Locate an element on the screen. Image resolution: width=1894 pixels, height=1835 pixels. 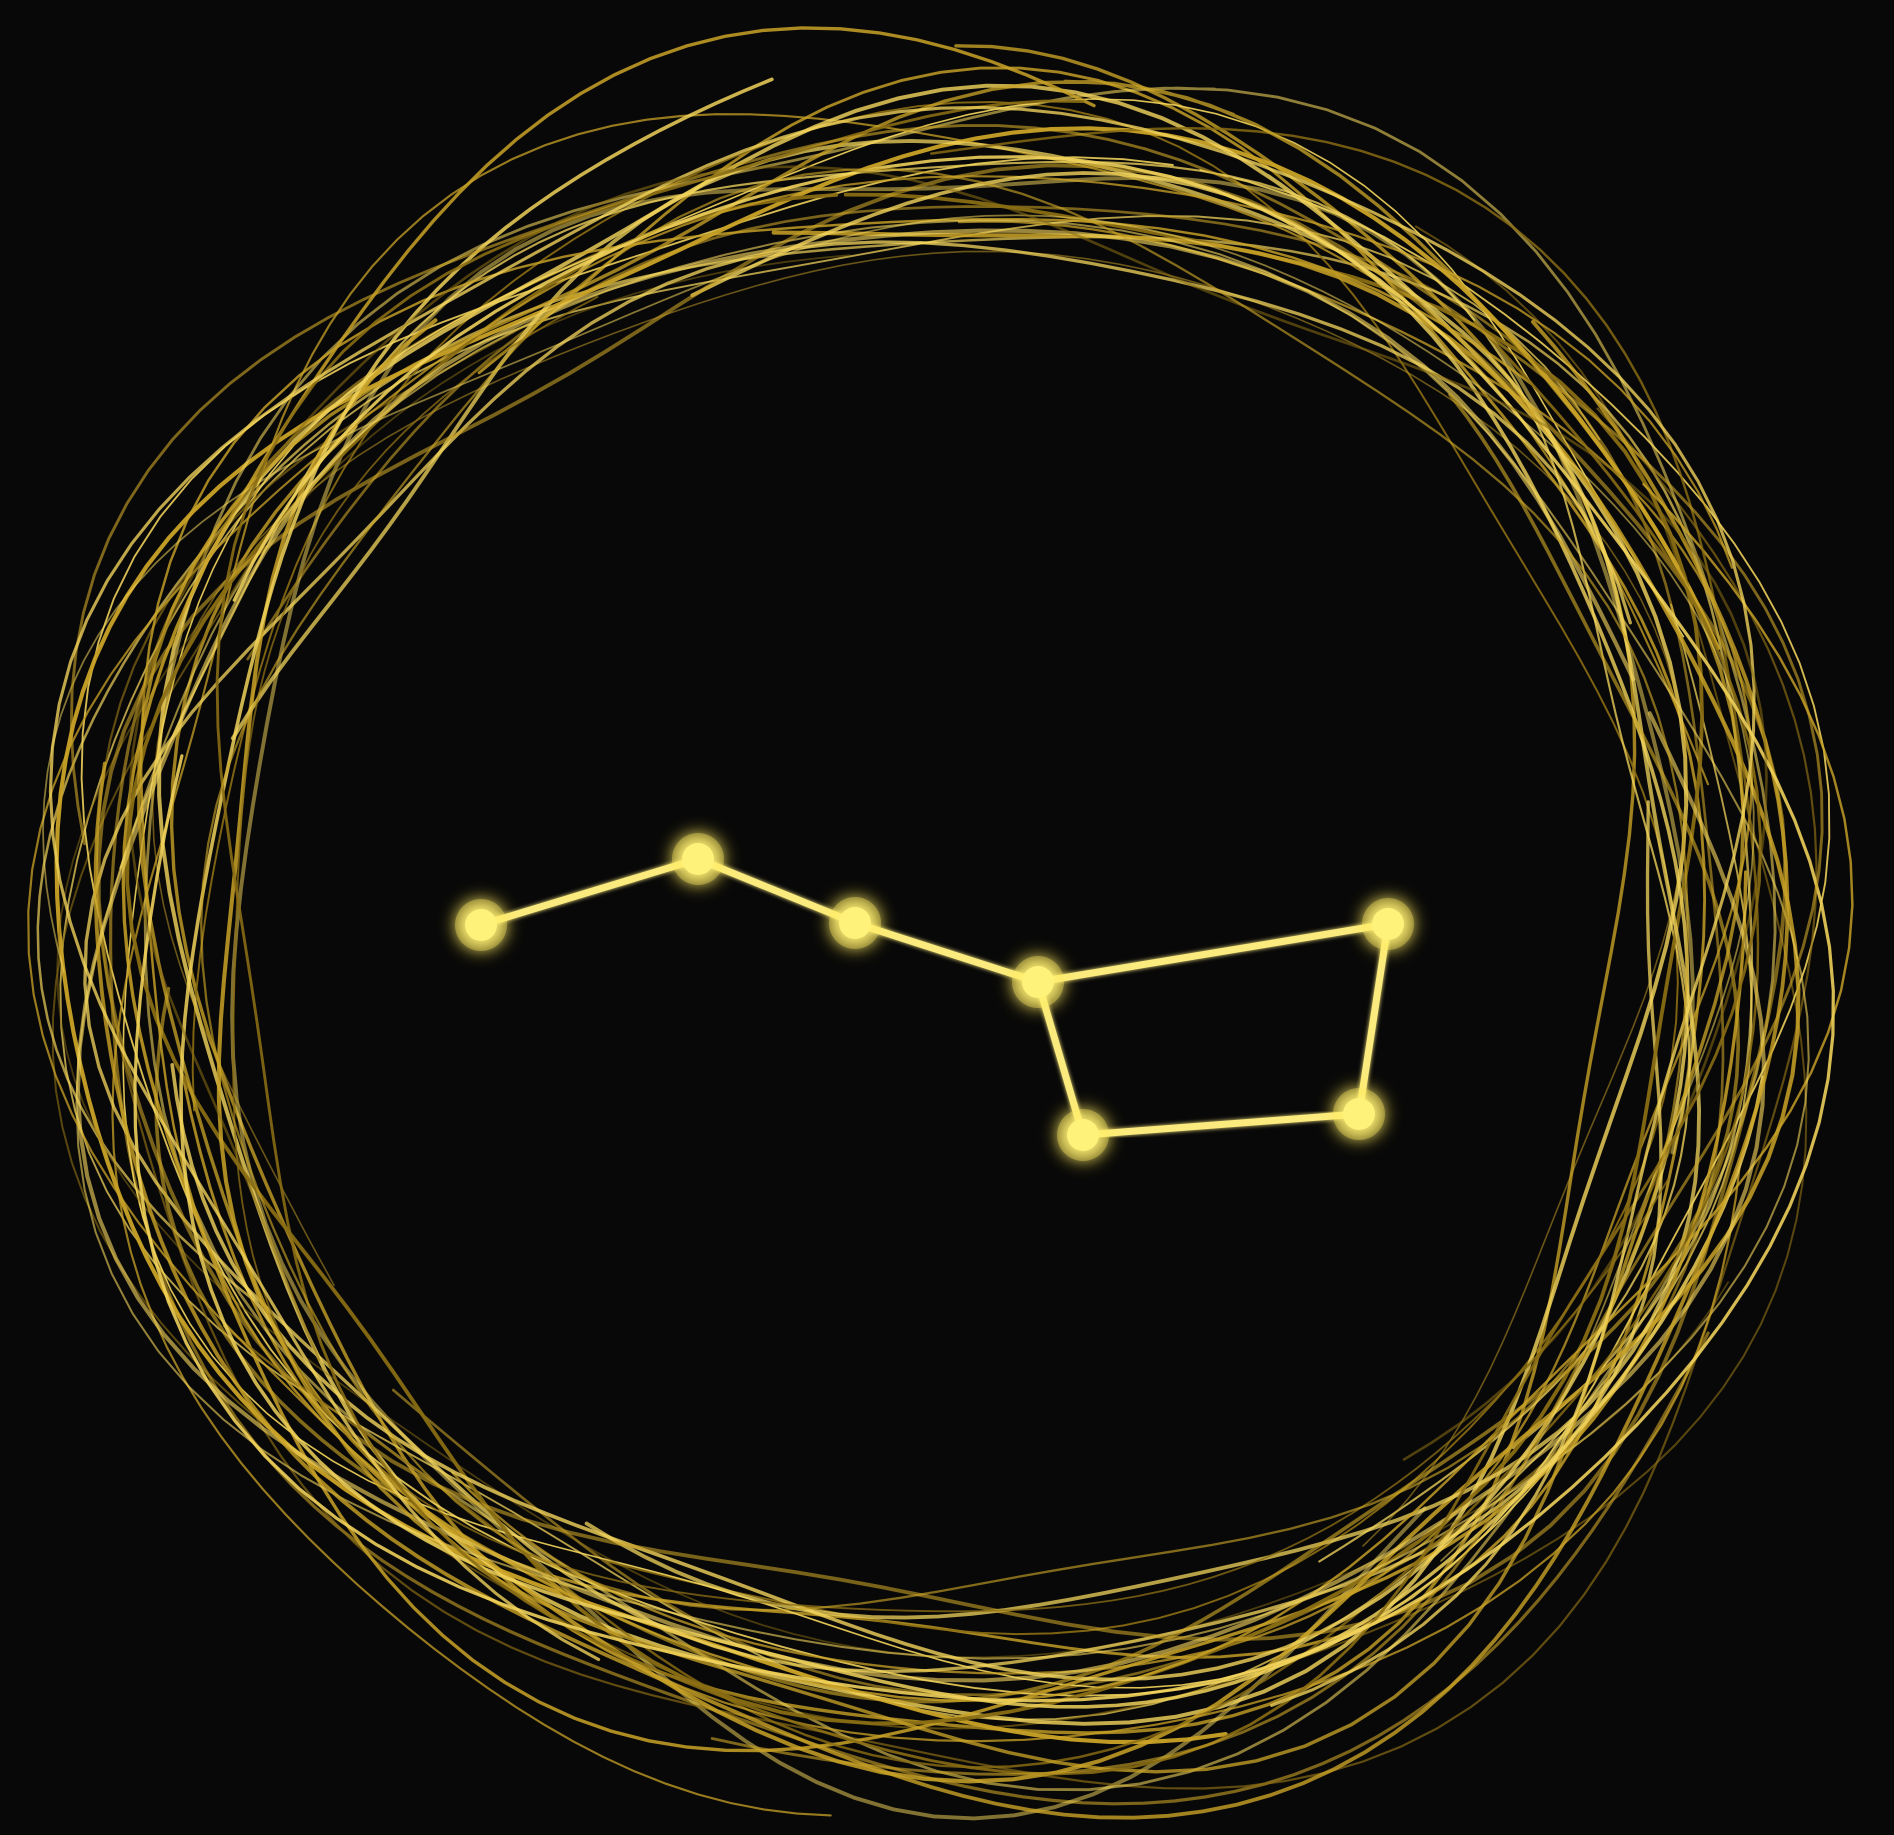
constellation-stars is located at coordinates (934, 997).